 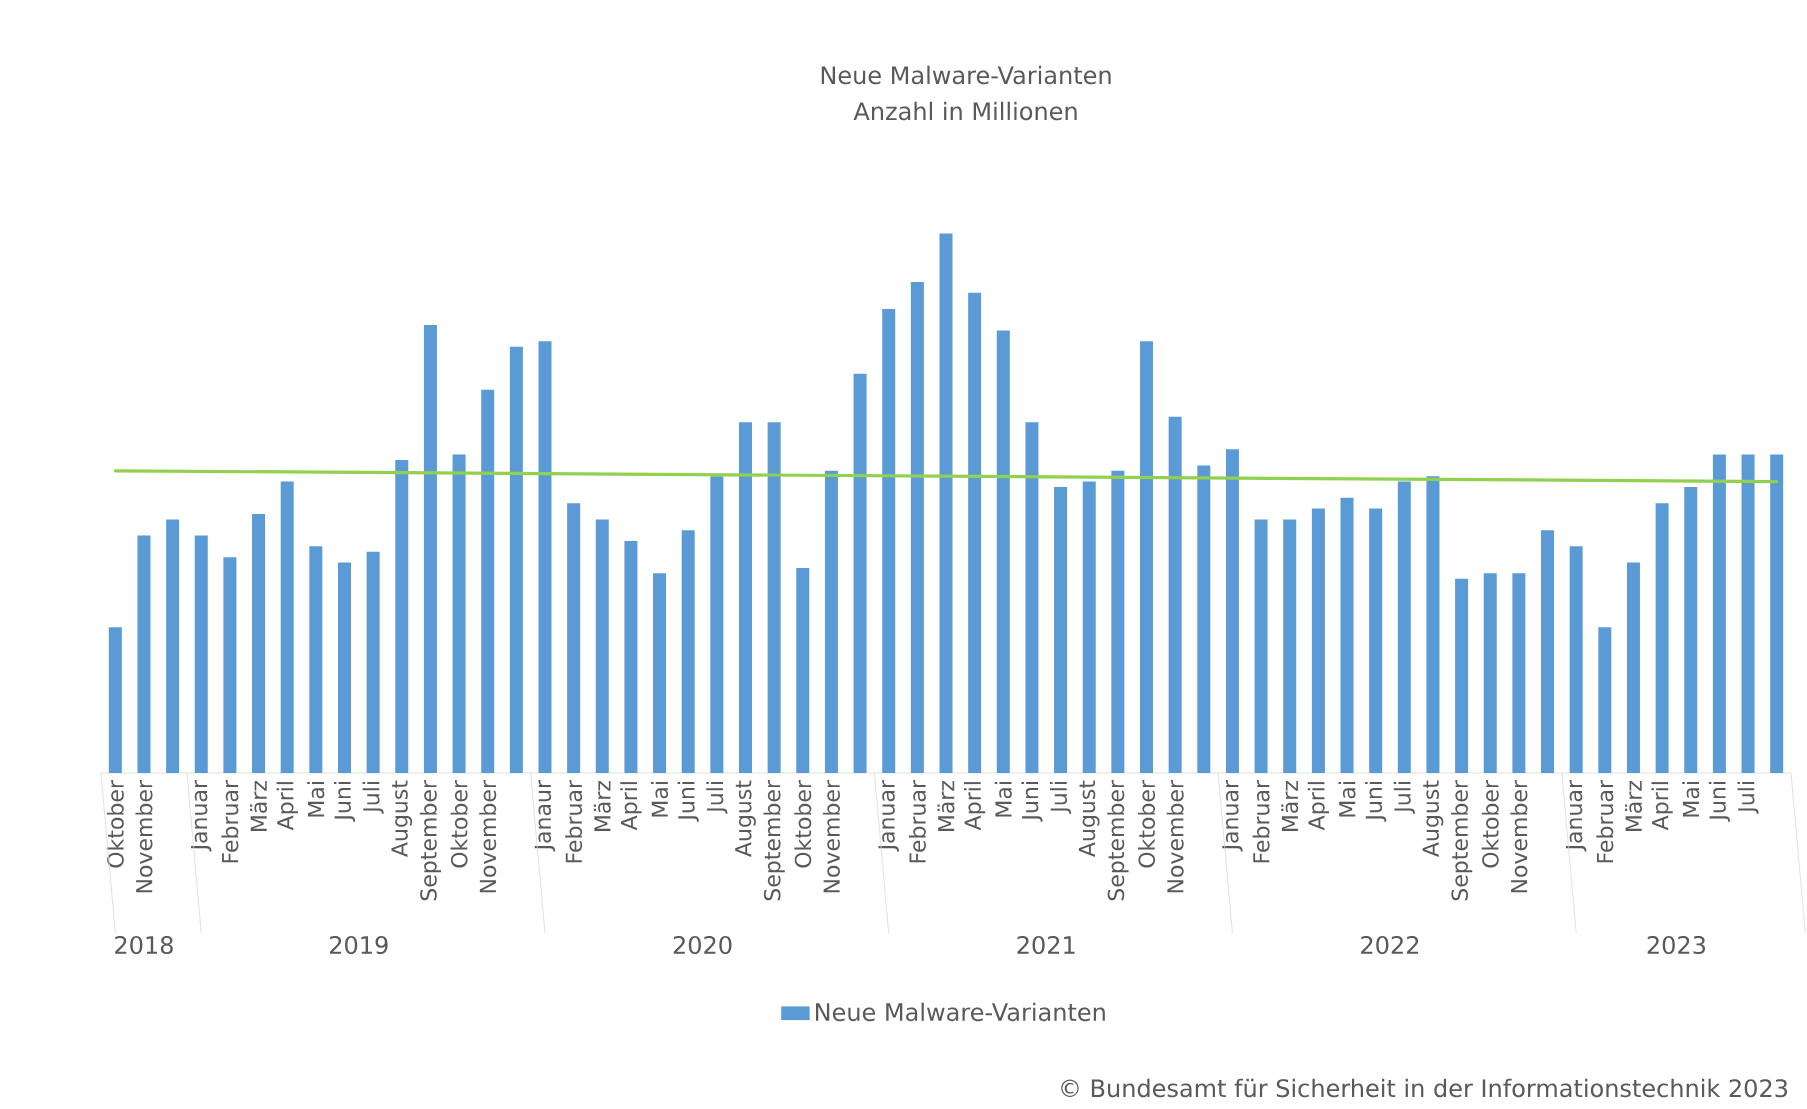 I want to click on text: 2018, so click(x=144, y=945).